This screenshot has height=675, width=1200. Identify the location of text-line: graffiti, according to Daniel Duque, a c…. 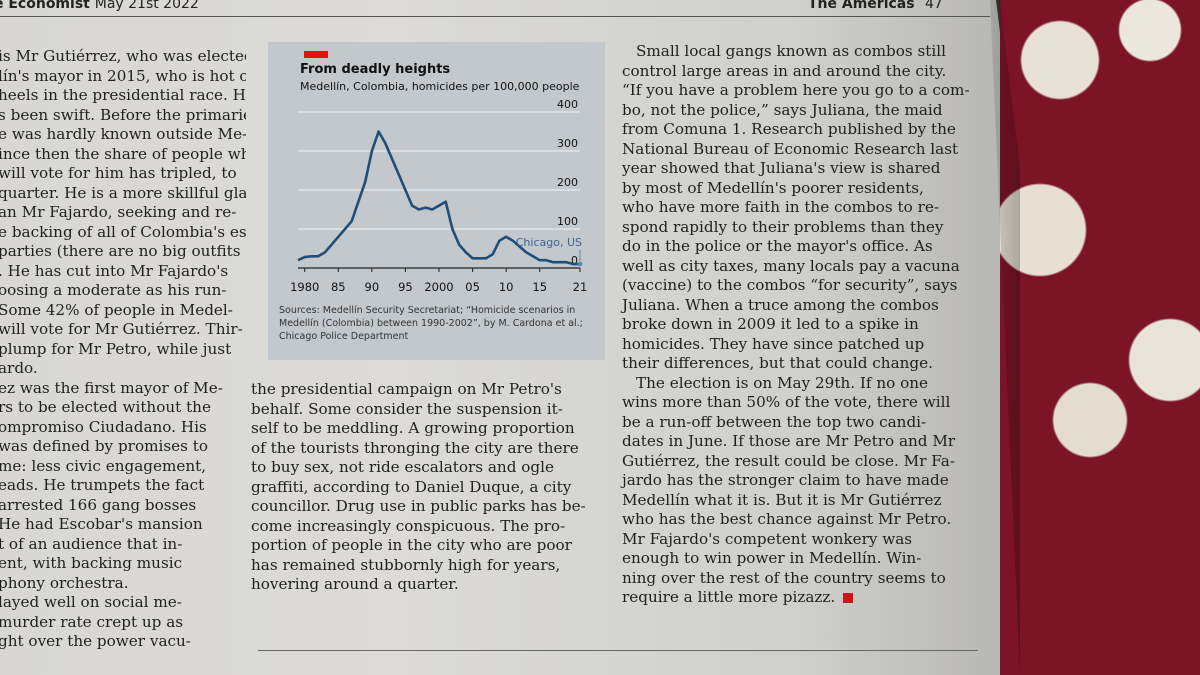
(411, 486).